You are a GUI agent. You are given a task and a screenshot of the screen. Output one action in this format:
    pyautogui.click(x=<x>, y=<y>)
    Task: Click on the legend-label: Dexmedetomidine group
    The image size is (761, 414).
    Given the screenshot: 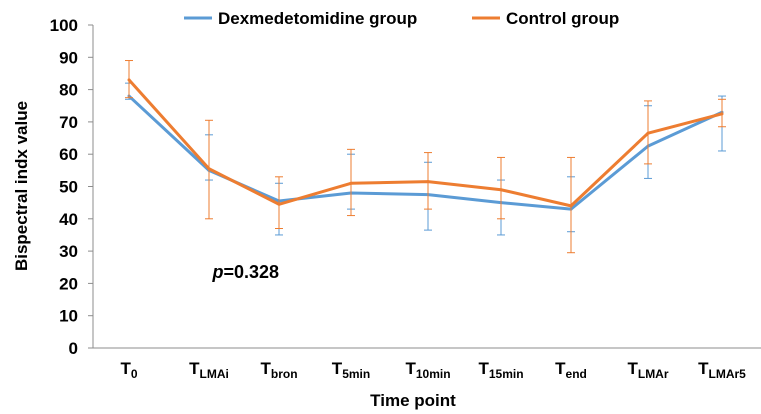 What is the action you would take?
    pyautogui.click(x=317, y=18)
    